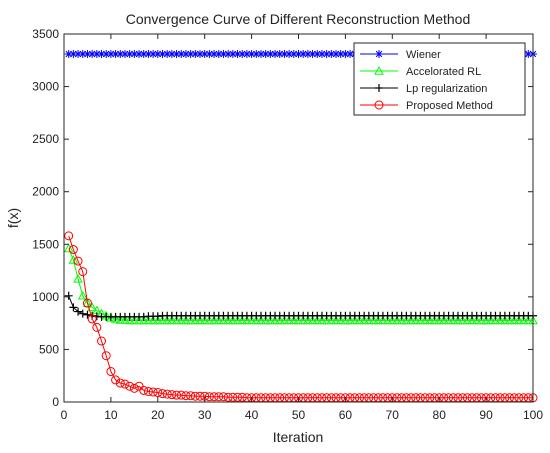  What do you see at coordinates (252, 415) in the screenshot?
I see `x-tick-label: 40` at bounding box center [252, 415].